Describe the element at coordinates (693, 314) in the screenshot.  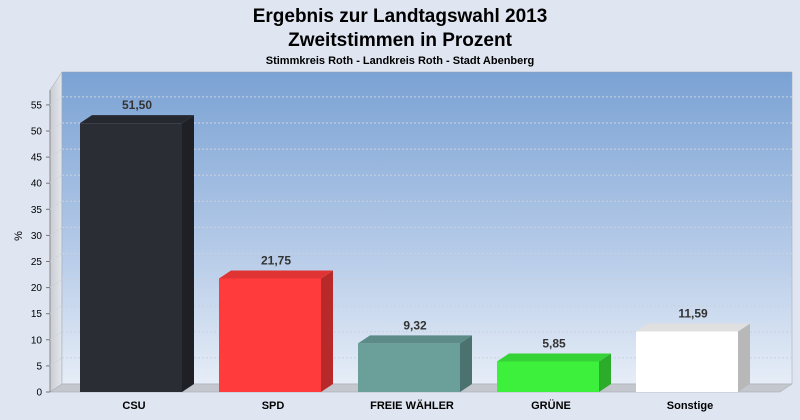
I see `bar-value-label: 11,59` at that location.